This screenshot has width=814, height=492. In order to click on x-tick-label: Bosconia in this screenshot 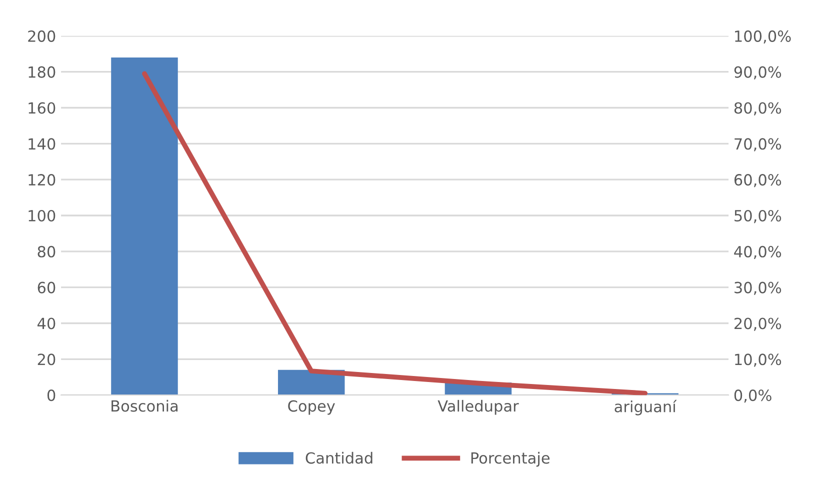, I will do `click(145, 406)`.